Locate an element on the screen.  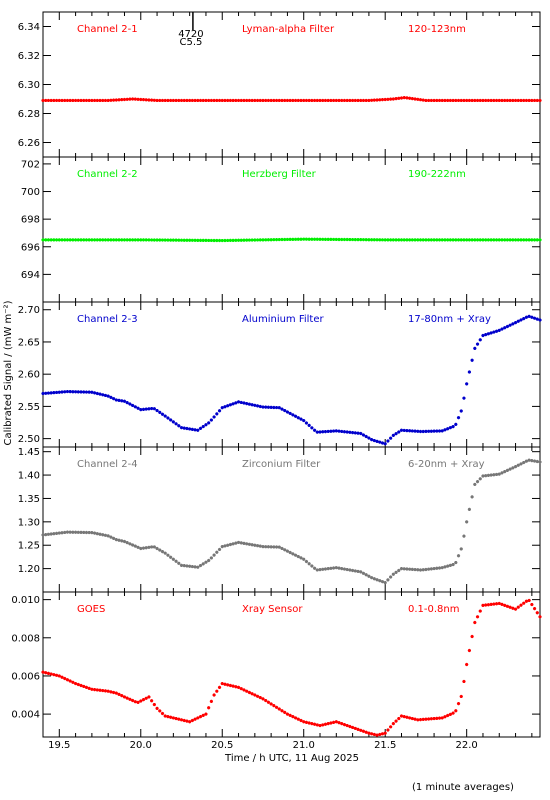
x-tick-label: 21.0 is located at coordinates (304, 745).